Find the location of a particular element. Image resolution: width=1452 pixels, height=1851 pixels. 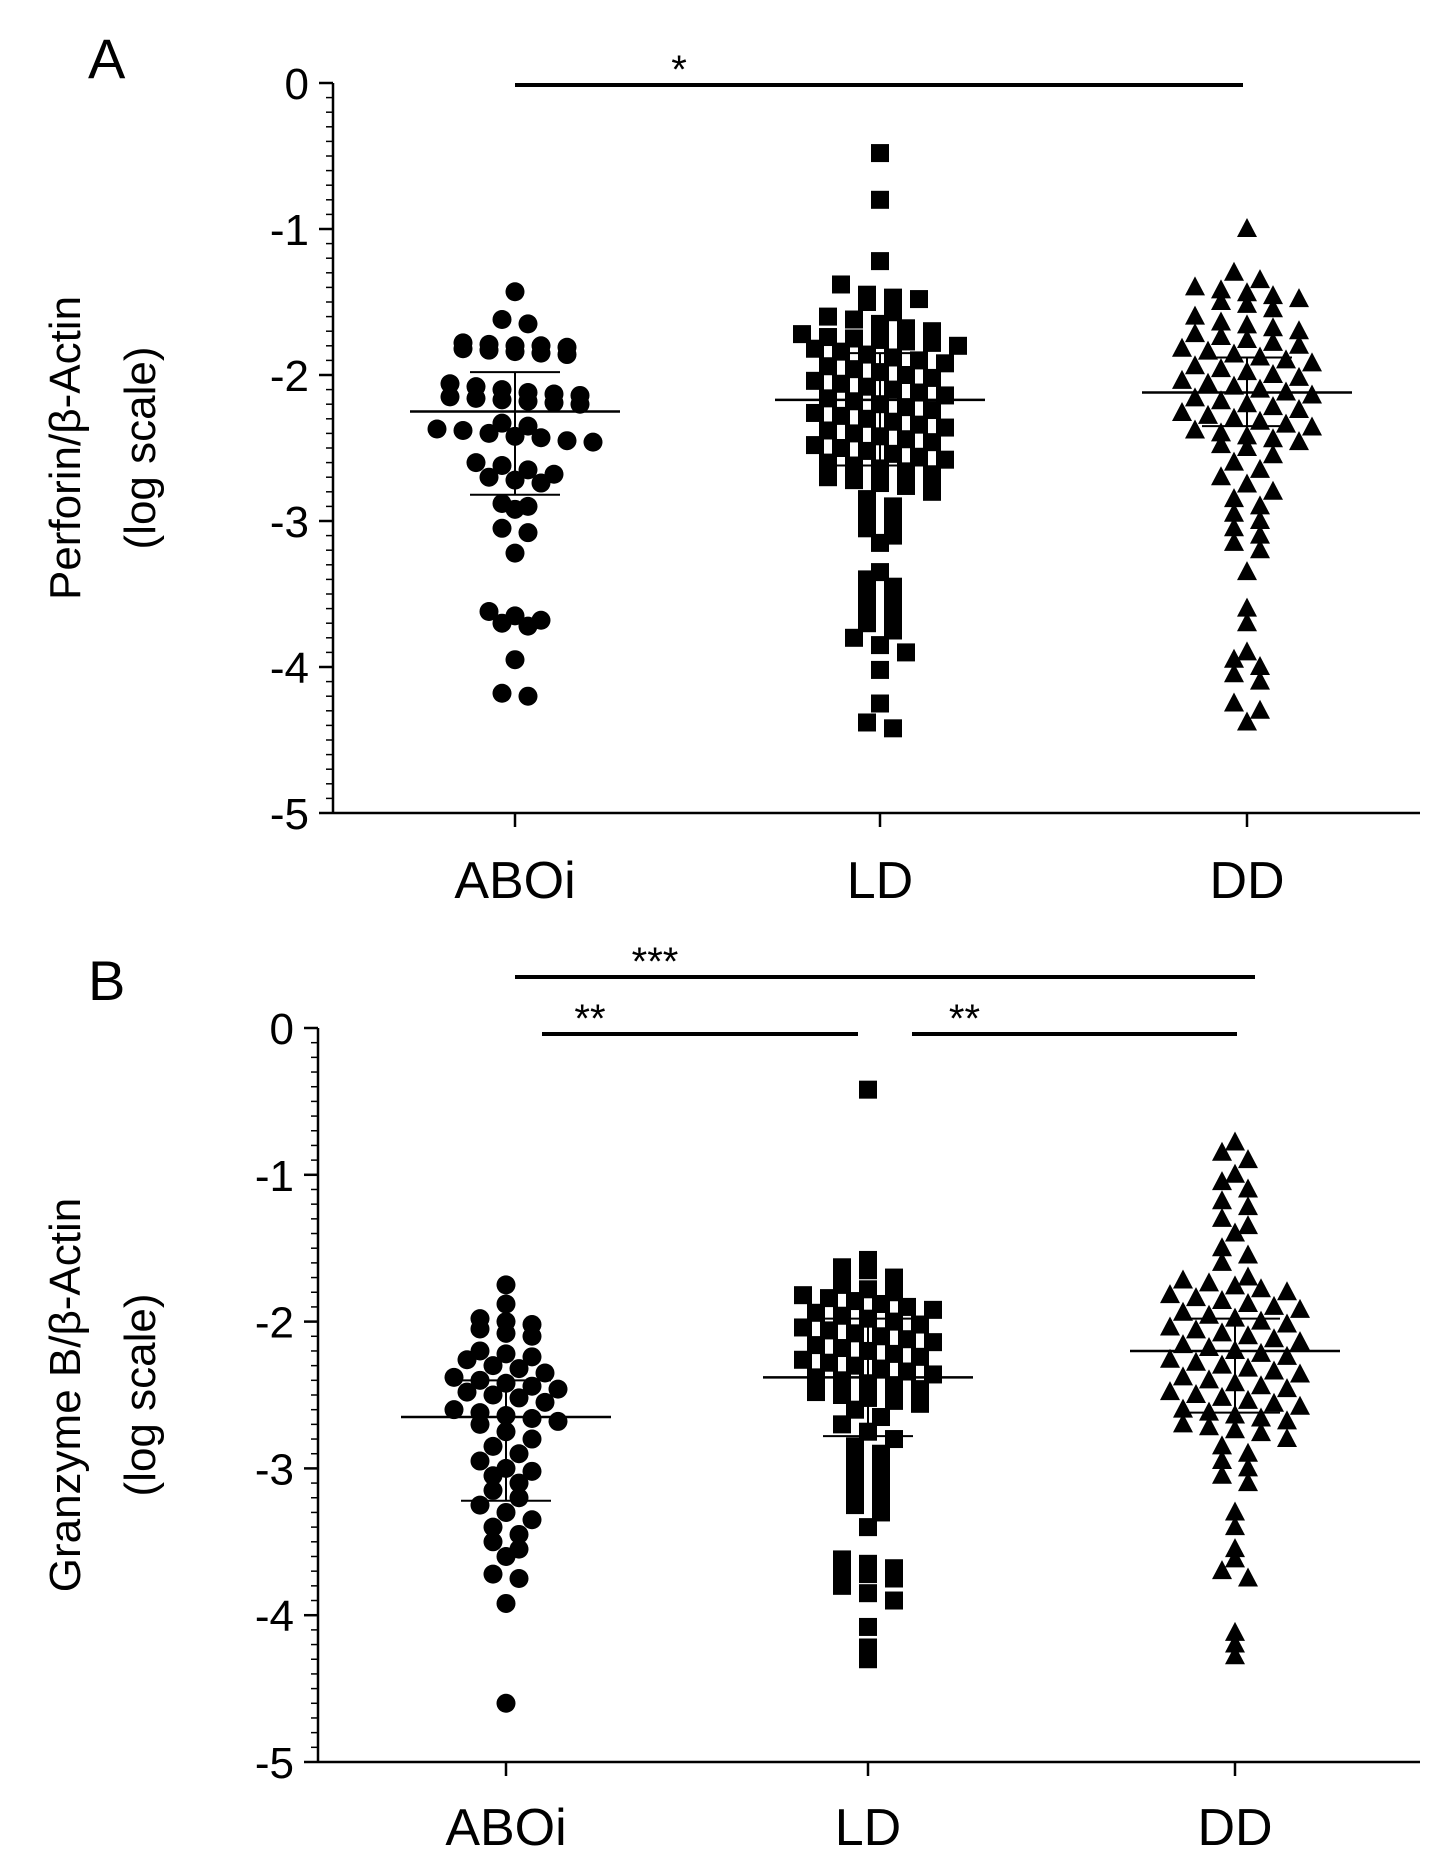

category-label-ld: LD is located at coordinates (880, 881).